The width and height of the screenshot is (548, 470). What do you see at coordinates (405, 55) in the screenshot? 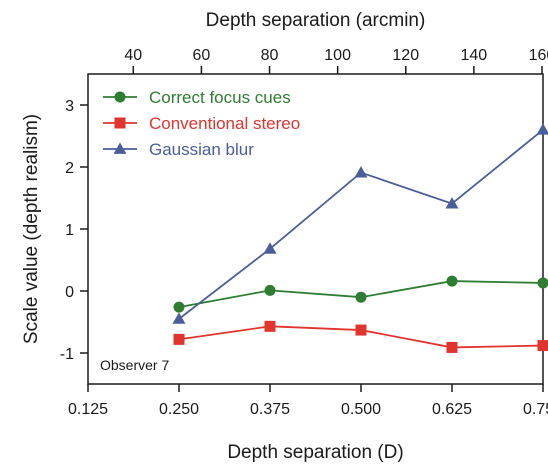
I see `top-tick-label: 120` at bounding box center [405, 55].